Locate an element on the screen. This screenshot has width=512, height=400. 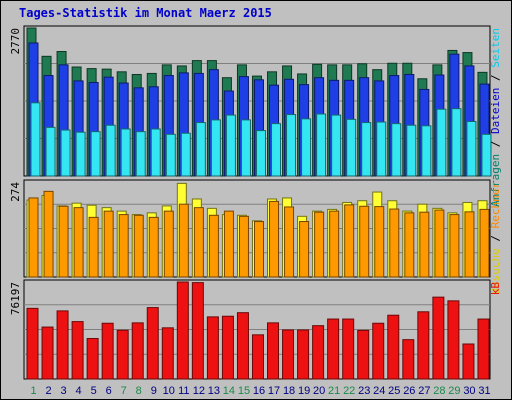
x-tick-day-5: 5 is located at coordinates (94, 391).